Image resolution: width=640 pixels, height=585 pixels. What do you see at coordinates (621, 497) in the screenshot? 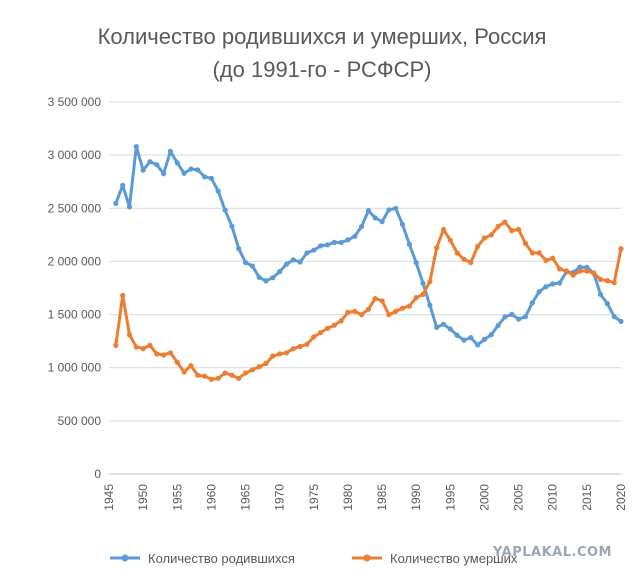
I see `x-tick-label: 2020` at bounding box center [621, 497].